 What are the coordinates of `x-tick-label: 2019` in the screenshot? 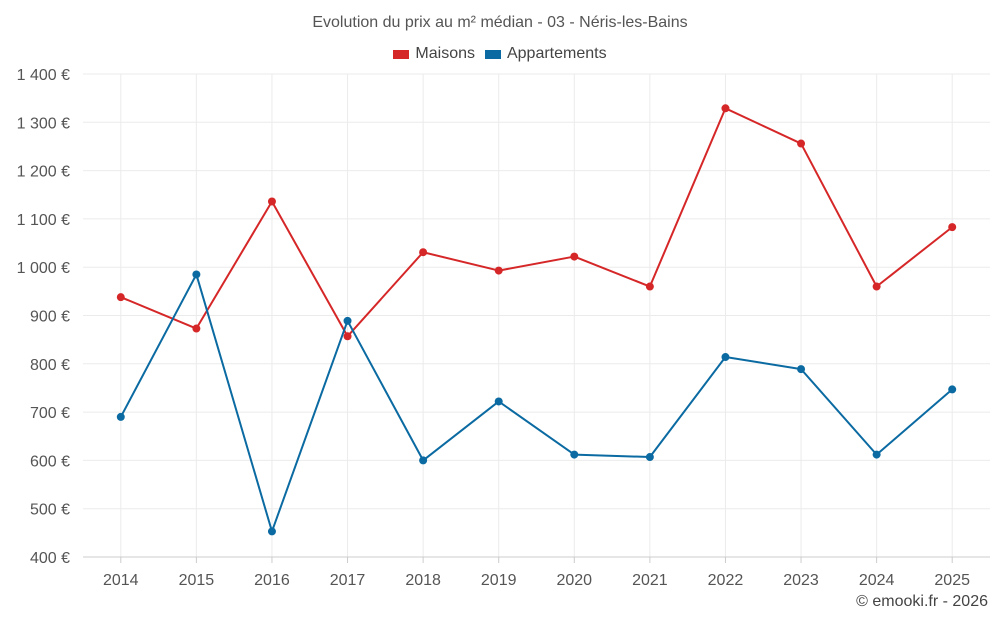 It's located at (499, 580).